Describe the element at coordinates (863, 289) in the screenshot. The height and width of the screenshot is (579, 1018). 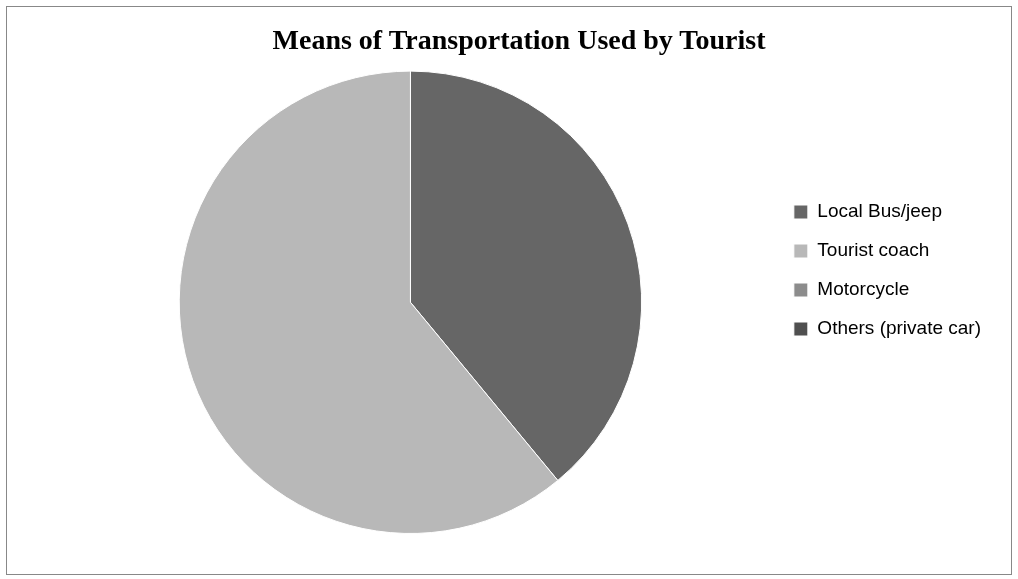
I see `legend-label: Motorcycle` at that location.